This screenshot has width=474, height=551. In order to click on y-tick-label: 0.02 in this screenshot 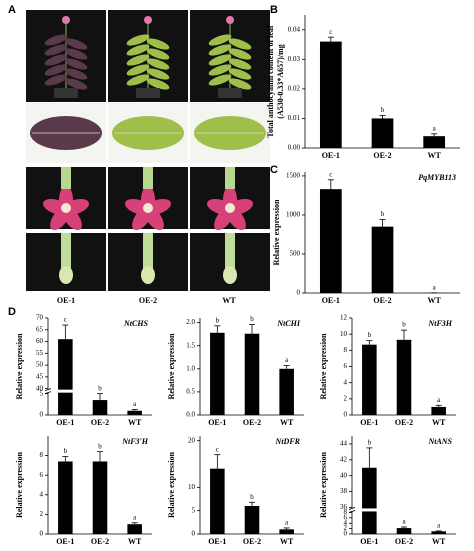, I will do `click(294, 88)`.